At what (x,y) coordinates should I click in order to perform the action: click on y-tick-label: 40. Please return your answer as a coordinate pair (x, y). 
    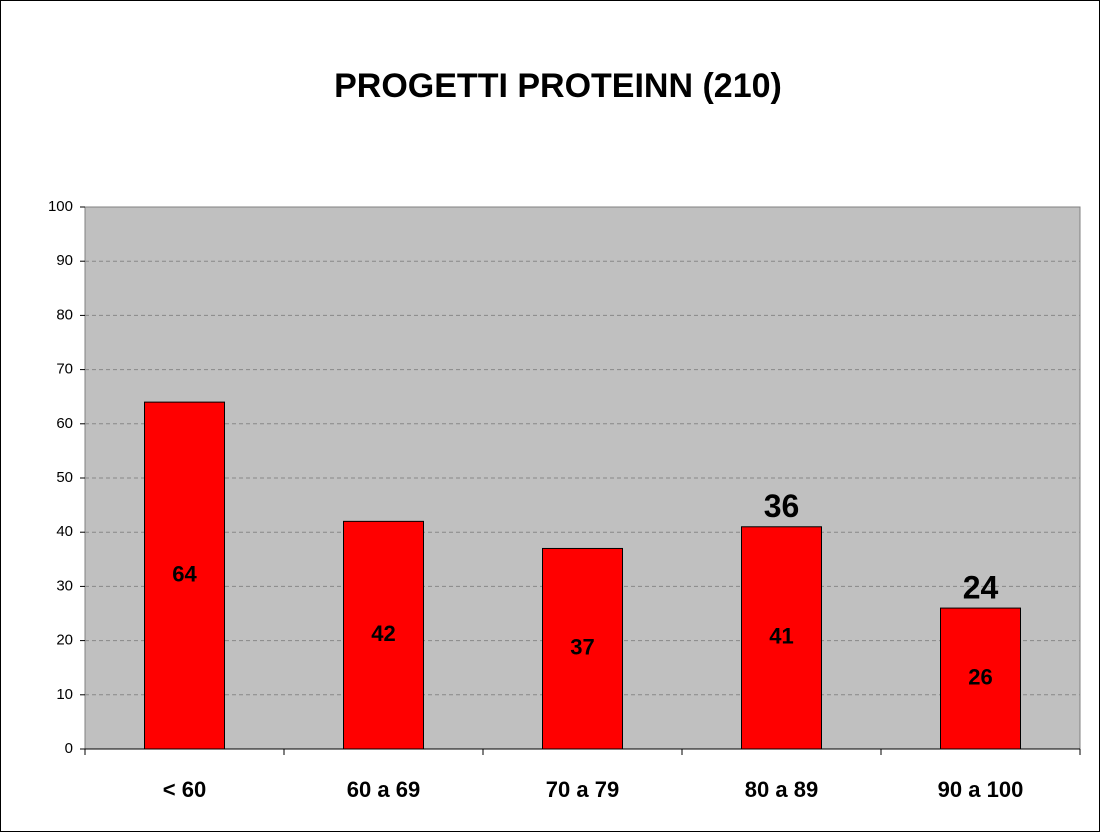
    Looking at the image, I should click on (64, 531).